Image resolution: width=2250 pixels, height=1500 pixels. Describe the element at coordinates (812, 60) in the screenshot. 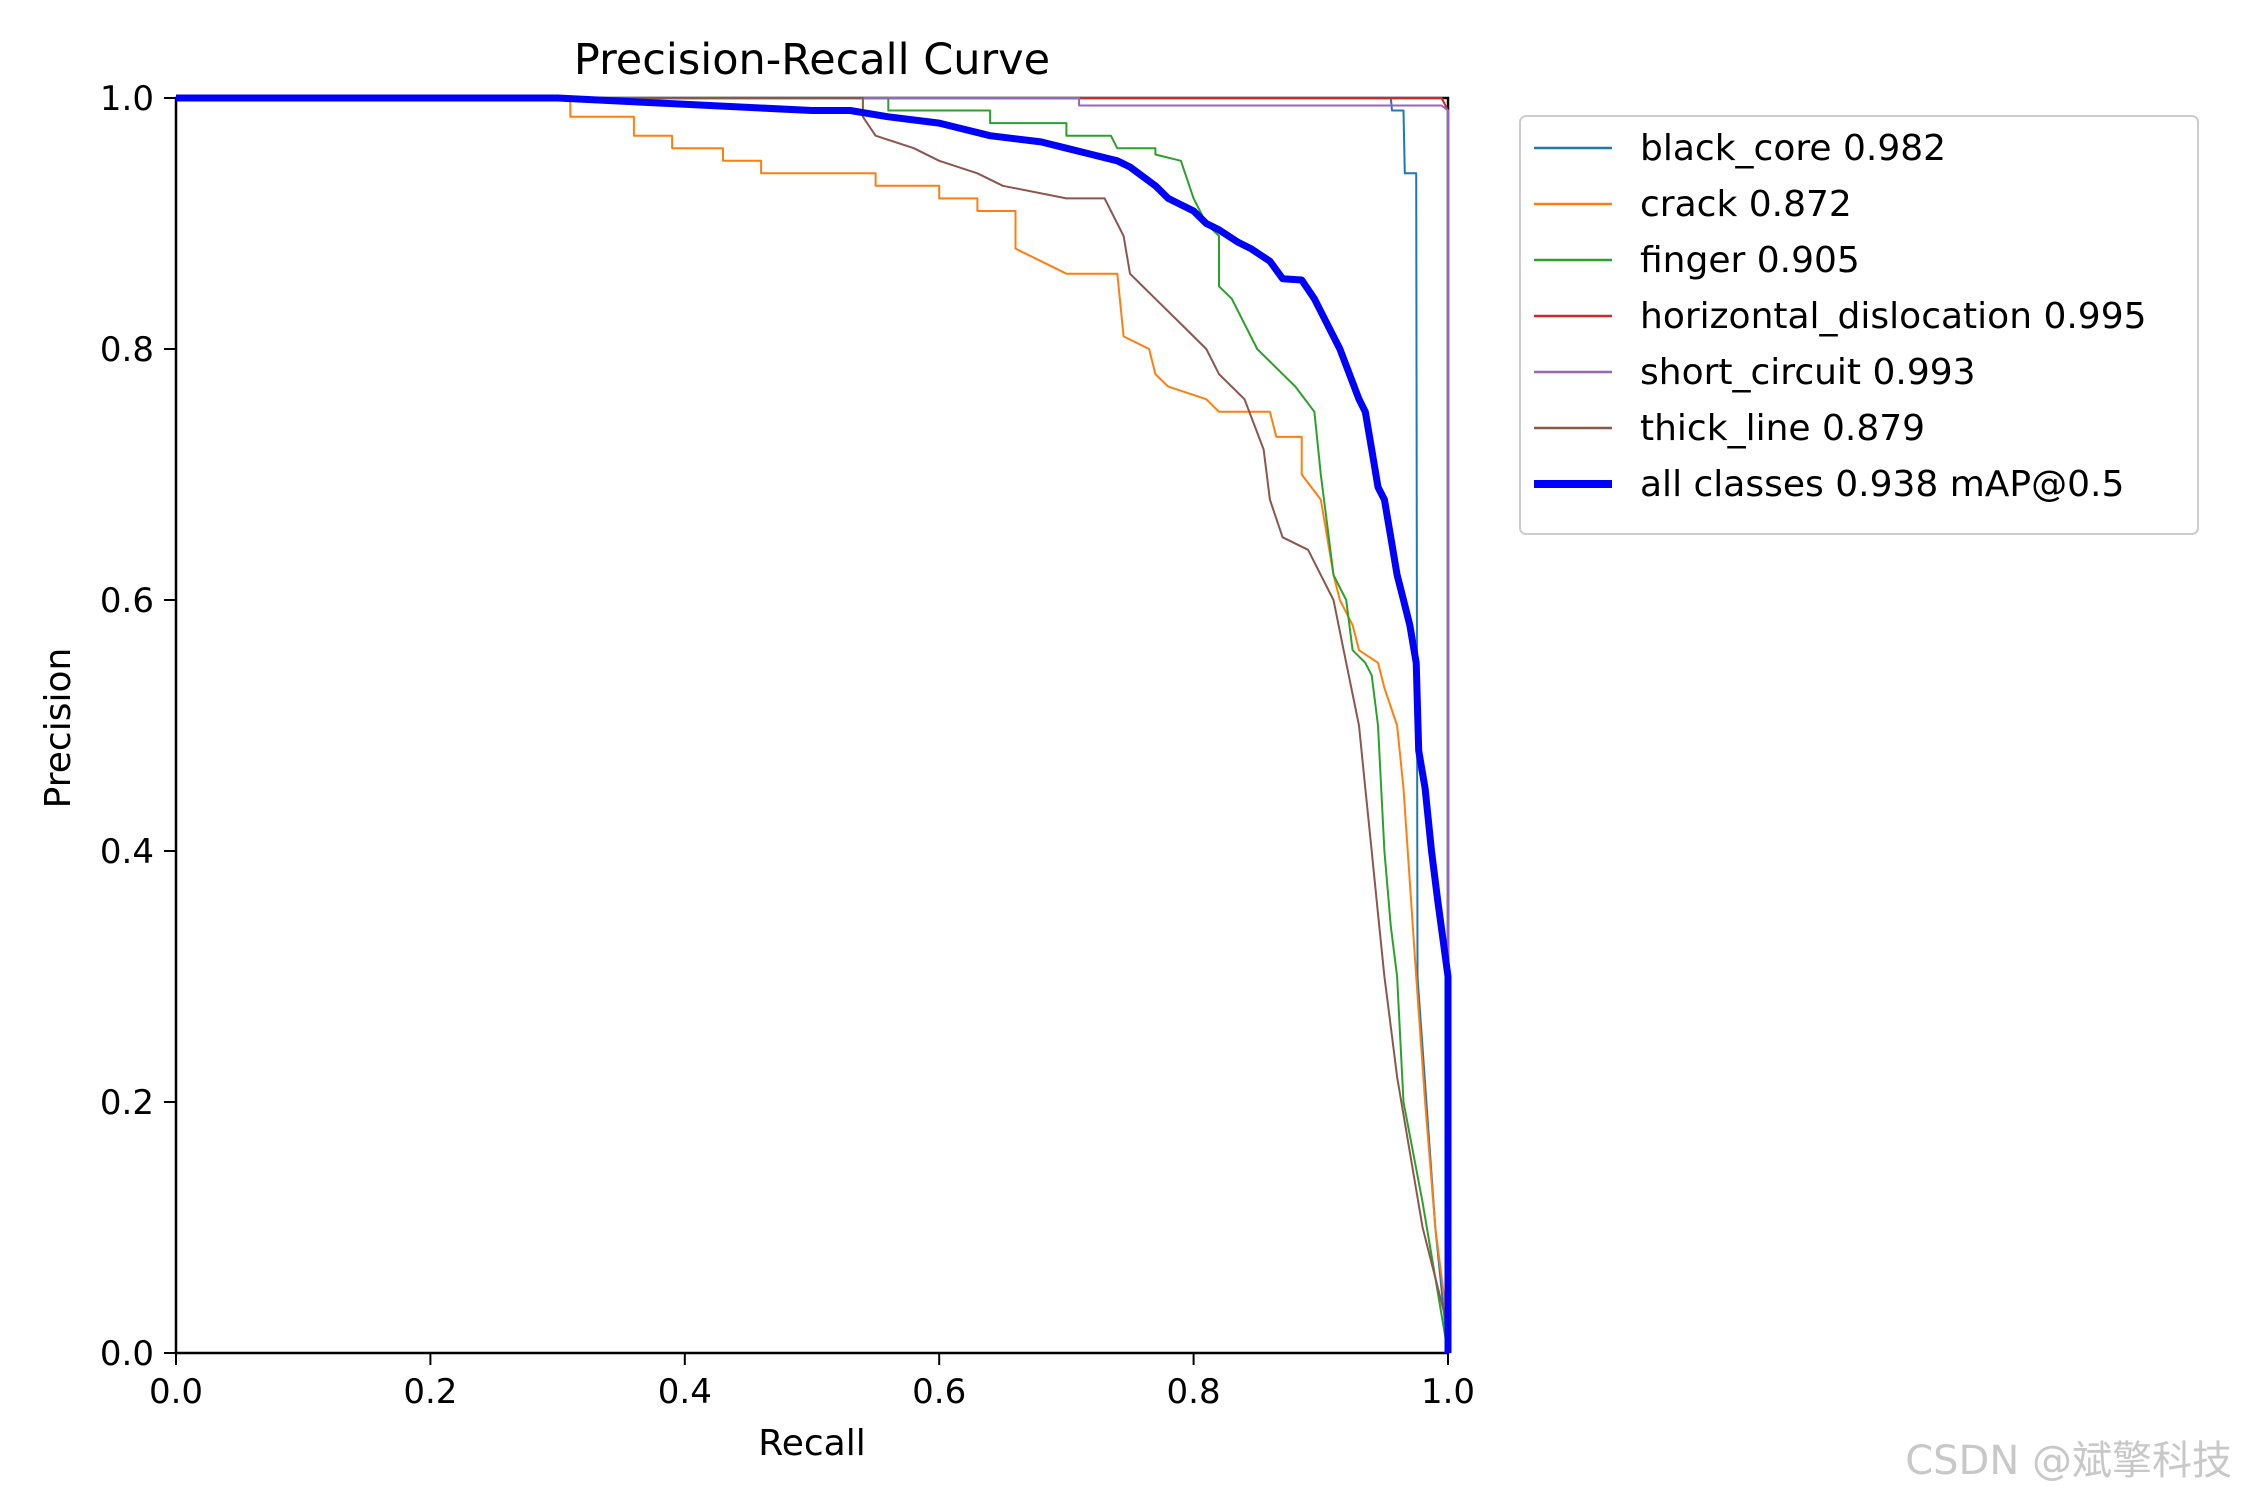

I see `chart-title: Precision-Recall Curve` at that location.